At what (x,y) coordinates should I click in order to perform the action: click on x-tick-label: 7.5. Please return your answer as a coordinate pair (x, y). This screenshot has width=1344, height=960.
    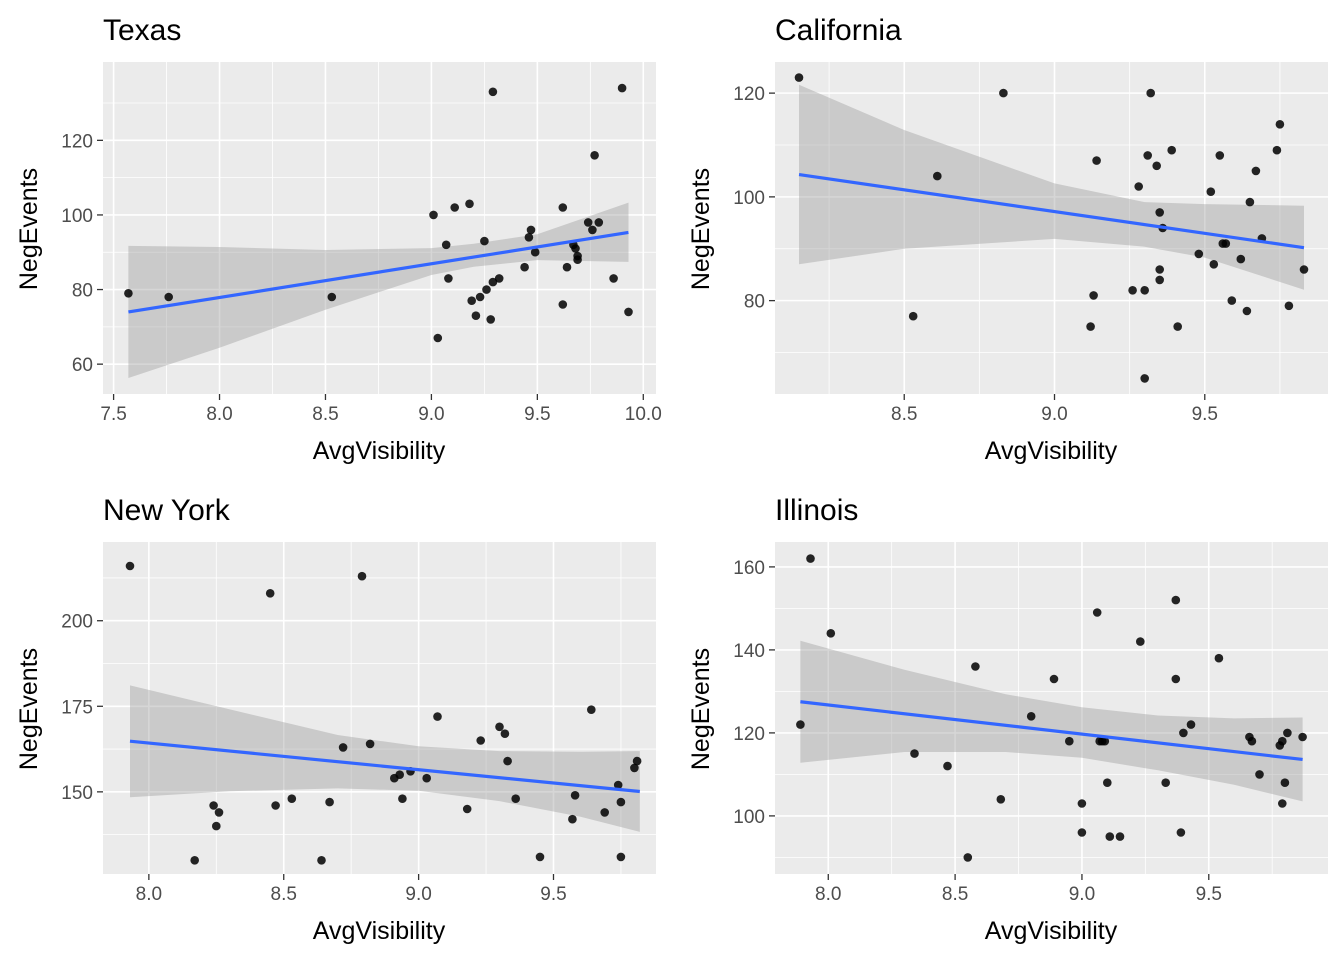
    Looking at the image, I should click on (113, 414).